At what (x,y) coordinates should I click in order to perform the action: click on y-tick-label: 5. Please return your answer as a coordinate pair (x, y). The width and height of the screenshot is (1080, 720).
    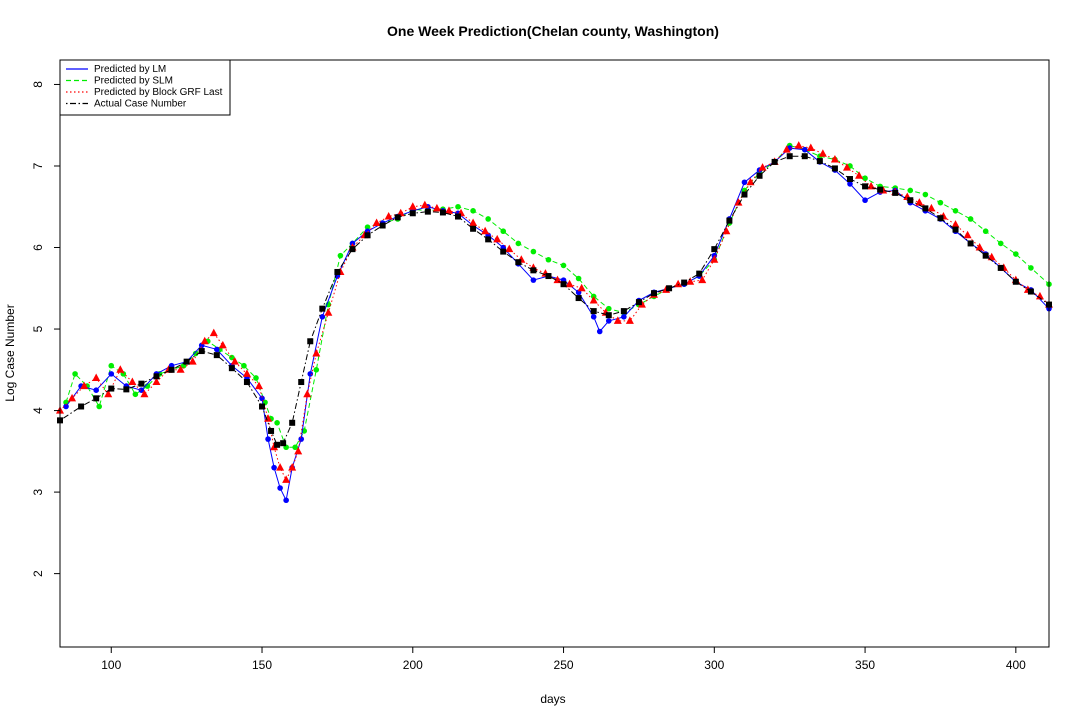
    Looking at the image, I should click on (38, 328).